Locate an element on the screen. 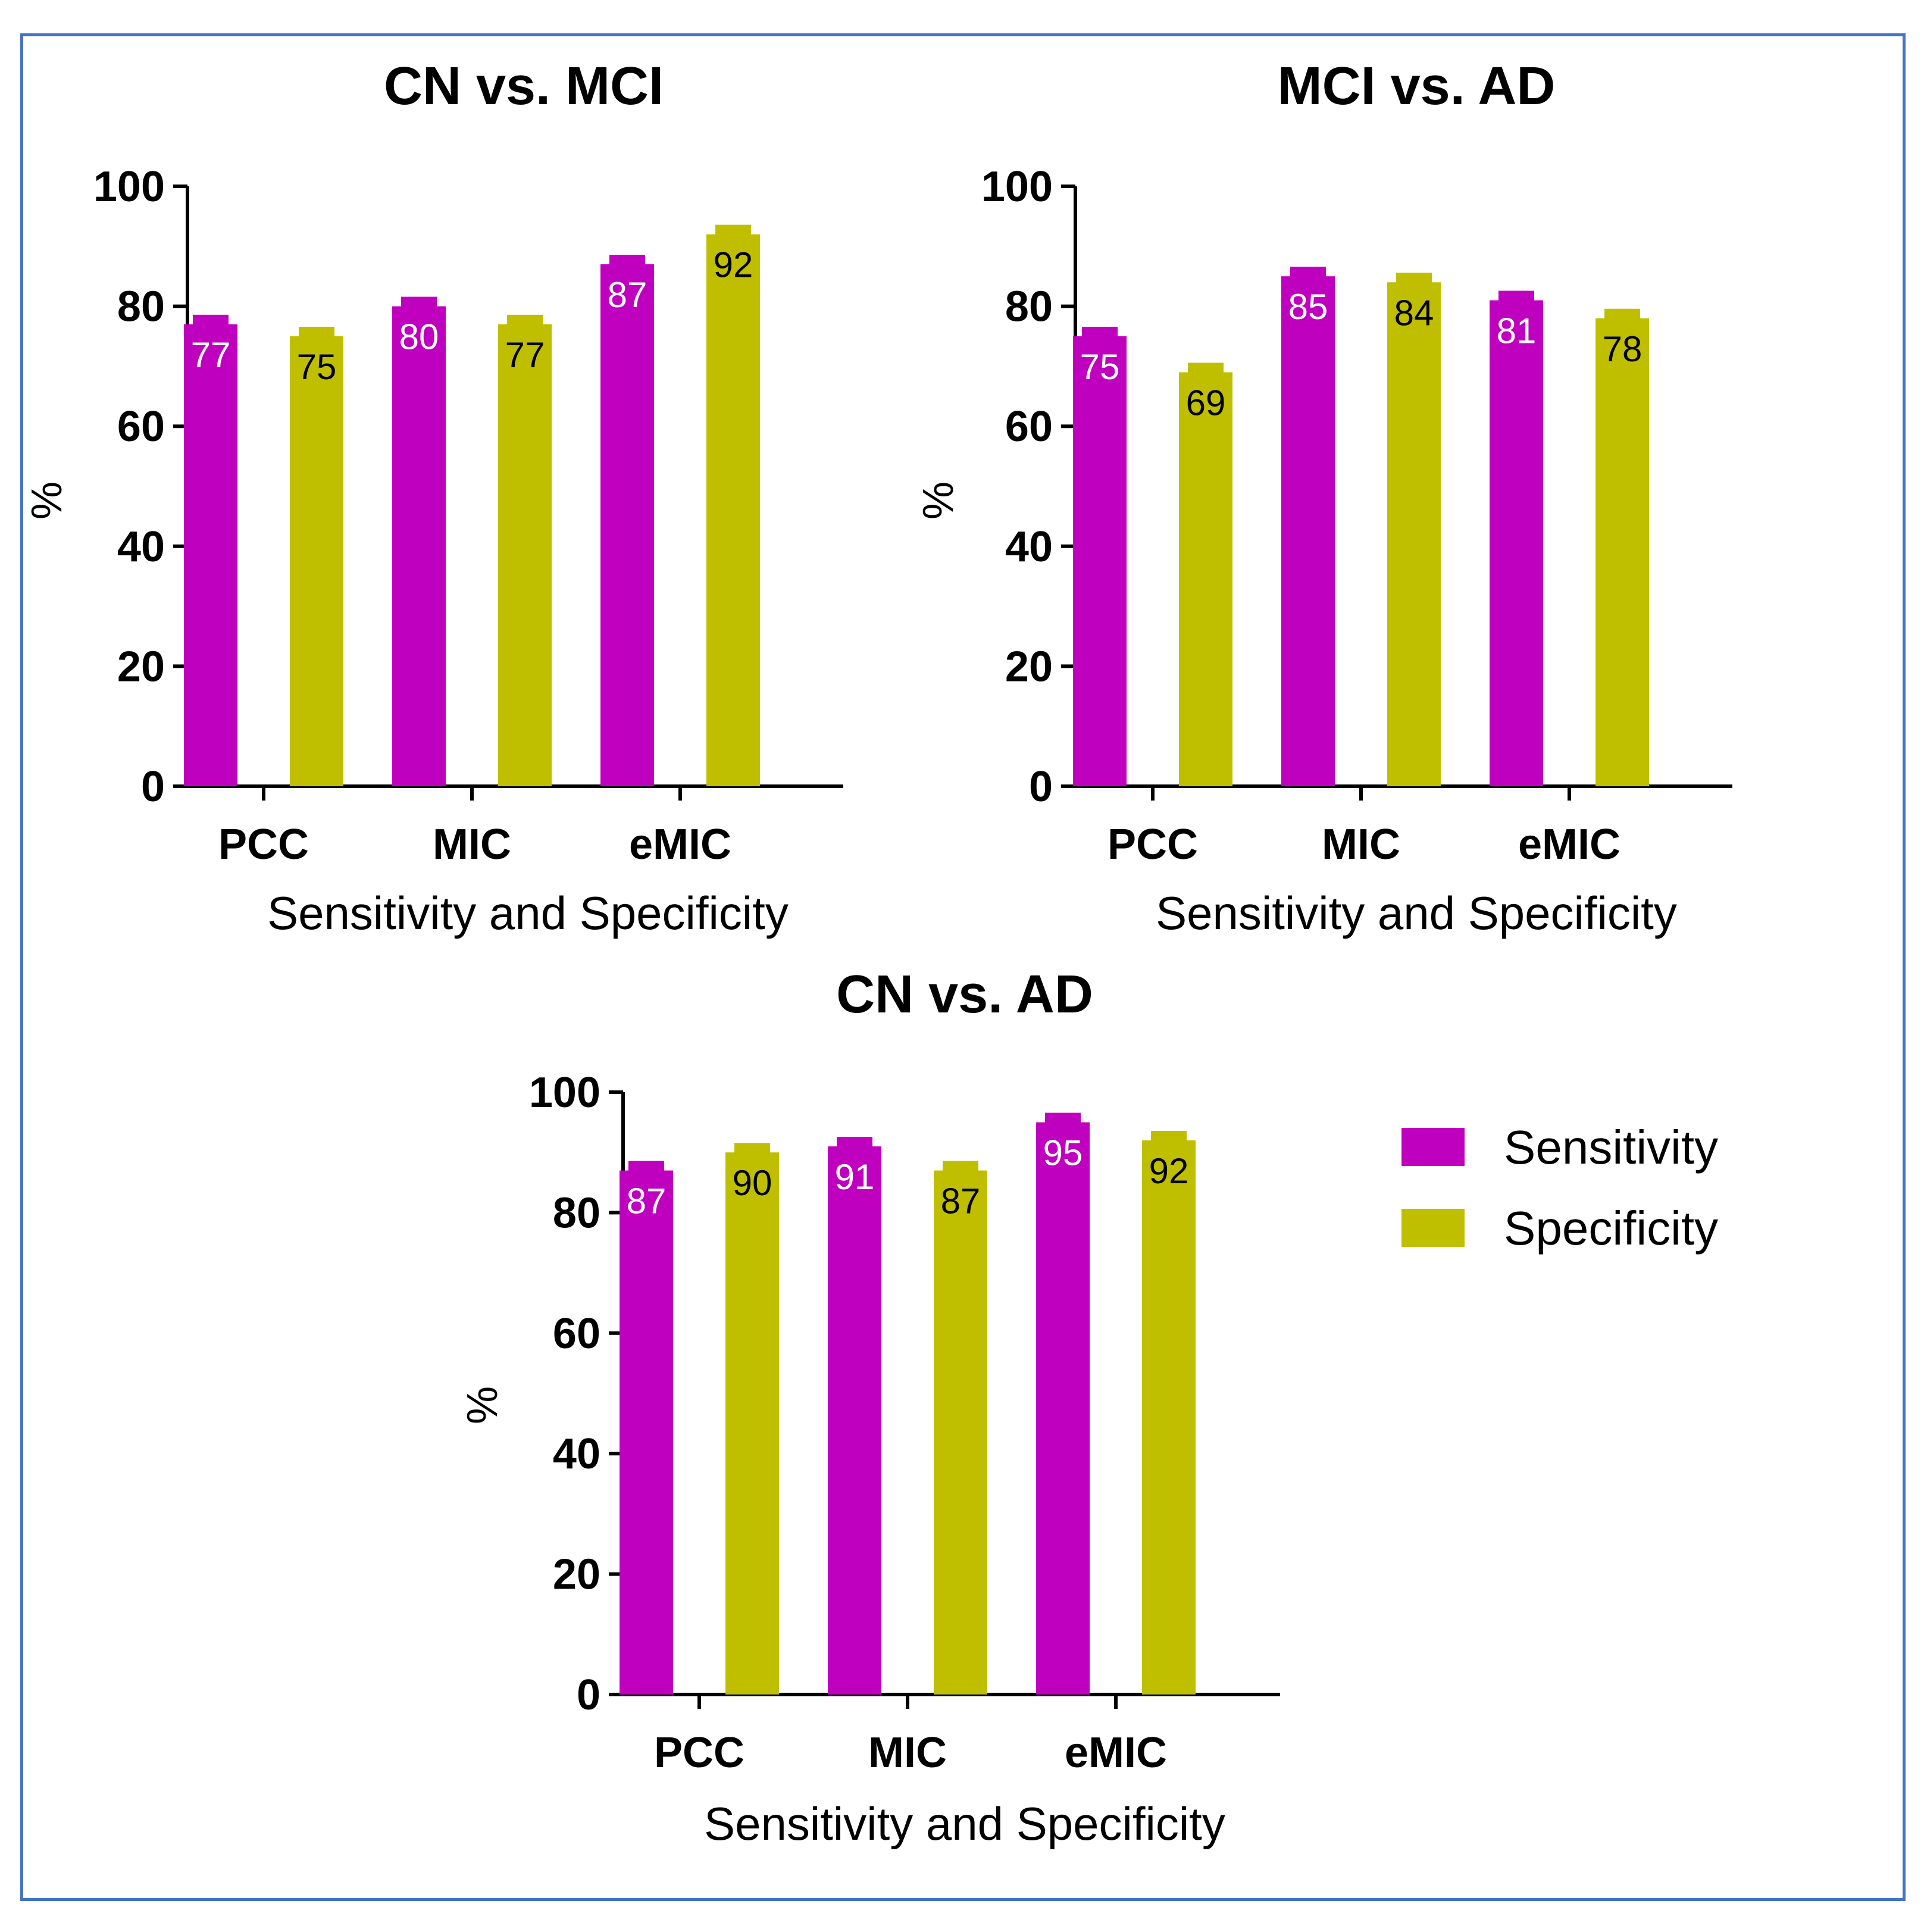  data-label-sensitivity: 77 is located at coordinates (211, 355).